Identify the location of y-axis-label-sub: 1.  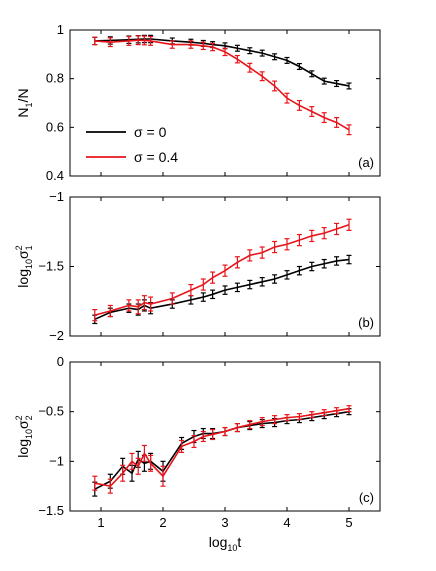
(29, 104).